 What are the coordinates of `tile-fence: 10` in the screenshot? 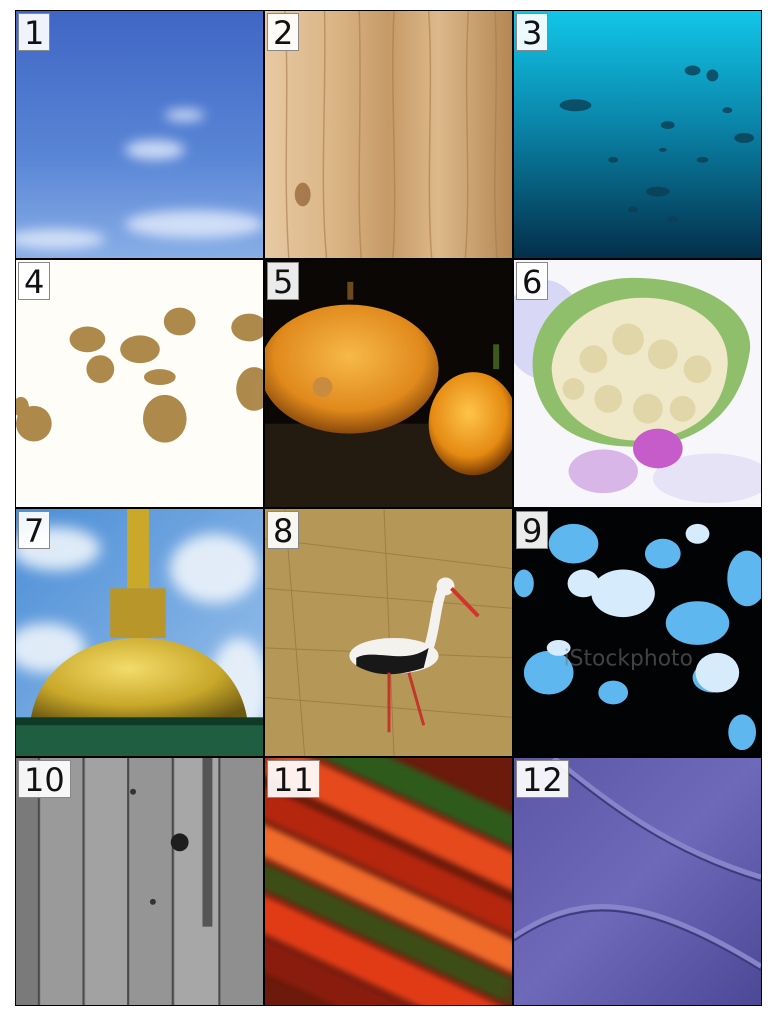 It's located at (139, 881).